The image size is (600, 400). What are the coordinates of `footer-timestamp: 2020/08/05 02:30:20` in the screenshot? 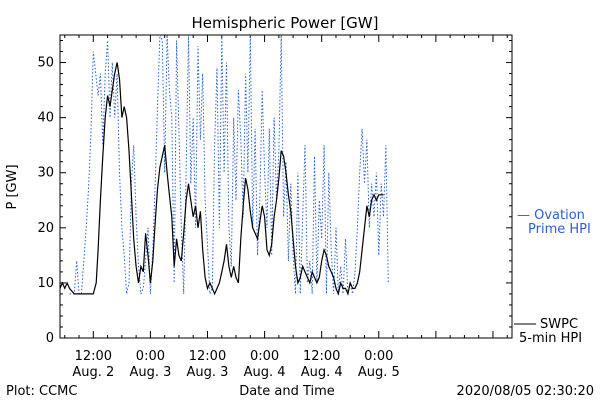 It's located at (525, 391).